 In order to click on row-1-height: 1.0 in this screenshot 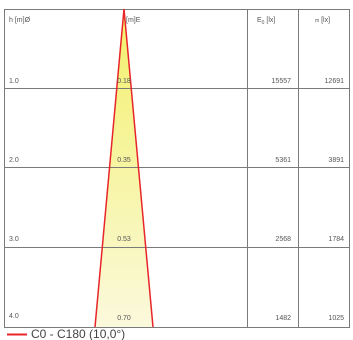, I will do `click(14, 81)`.